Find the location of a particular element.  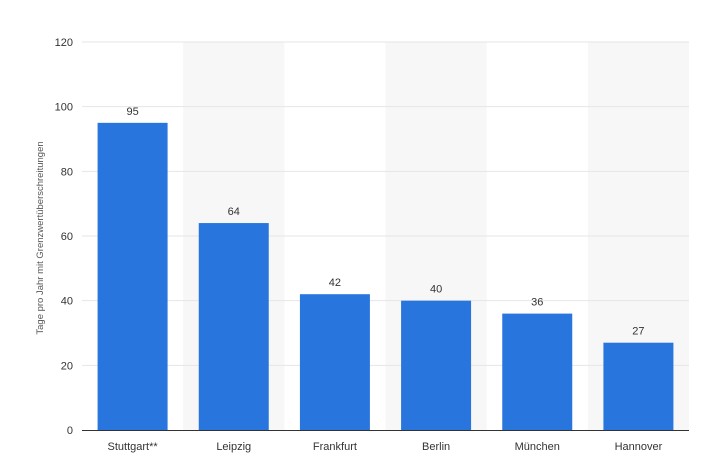

data-label-5: 27 is located at coordinates (638, 332).